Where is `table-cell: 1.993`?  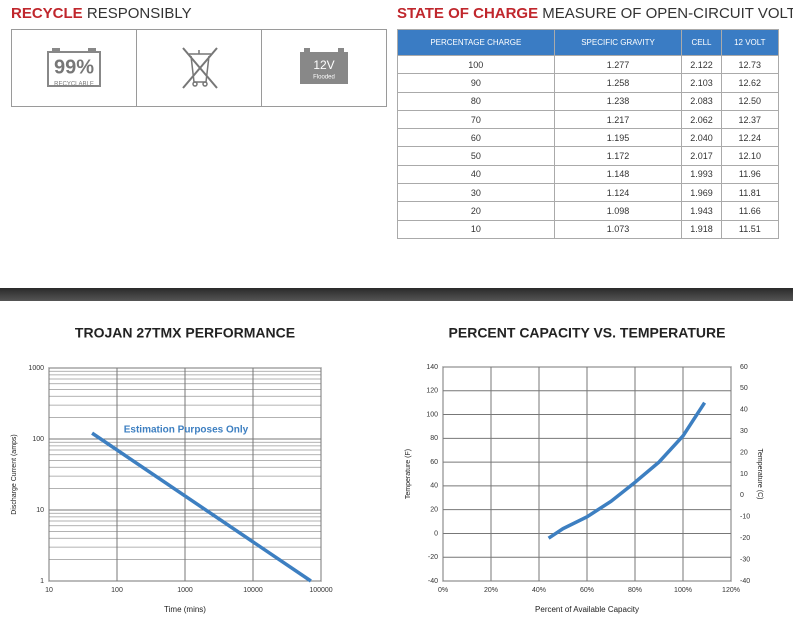 table-cell: 1.993 is located at coordinates (701, 174).